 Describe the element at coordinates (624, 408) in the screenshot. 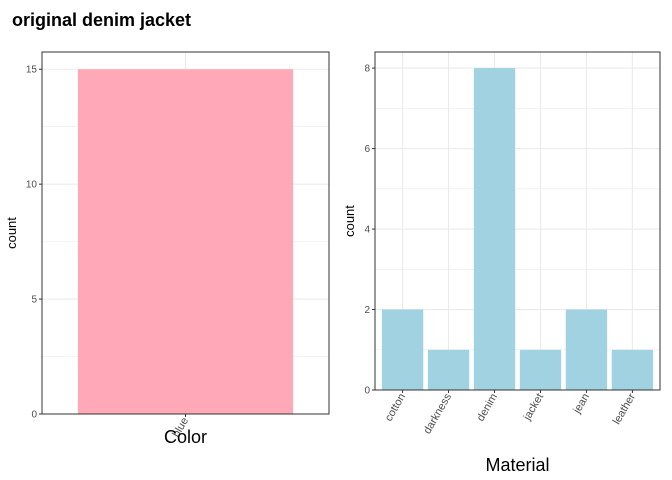

I see `x-tick-label-leather: leather` at that location.